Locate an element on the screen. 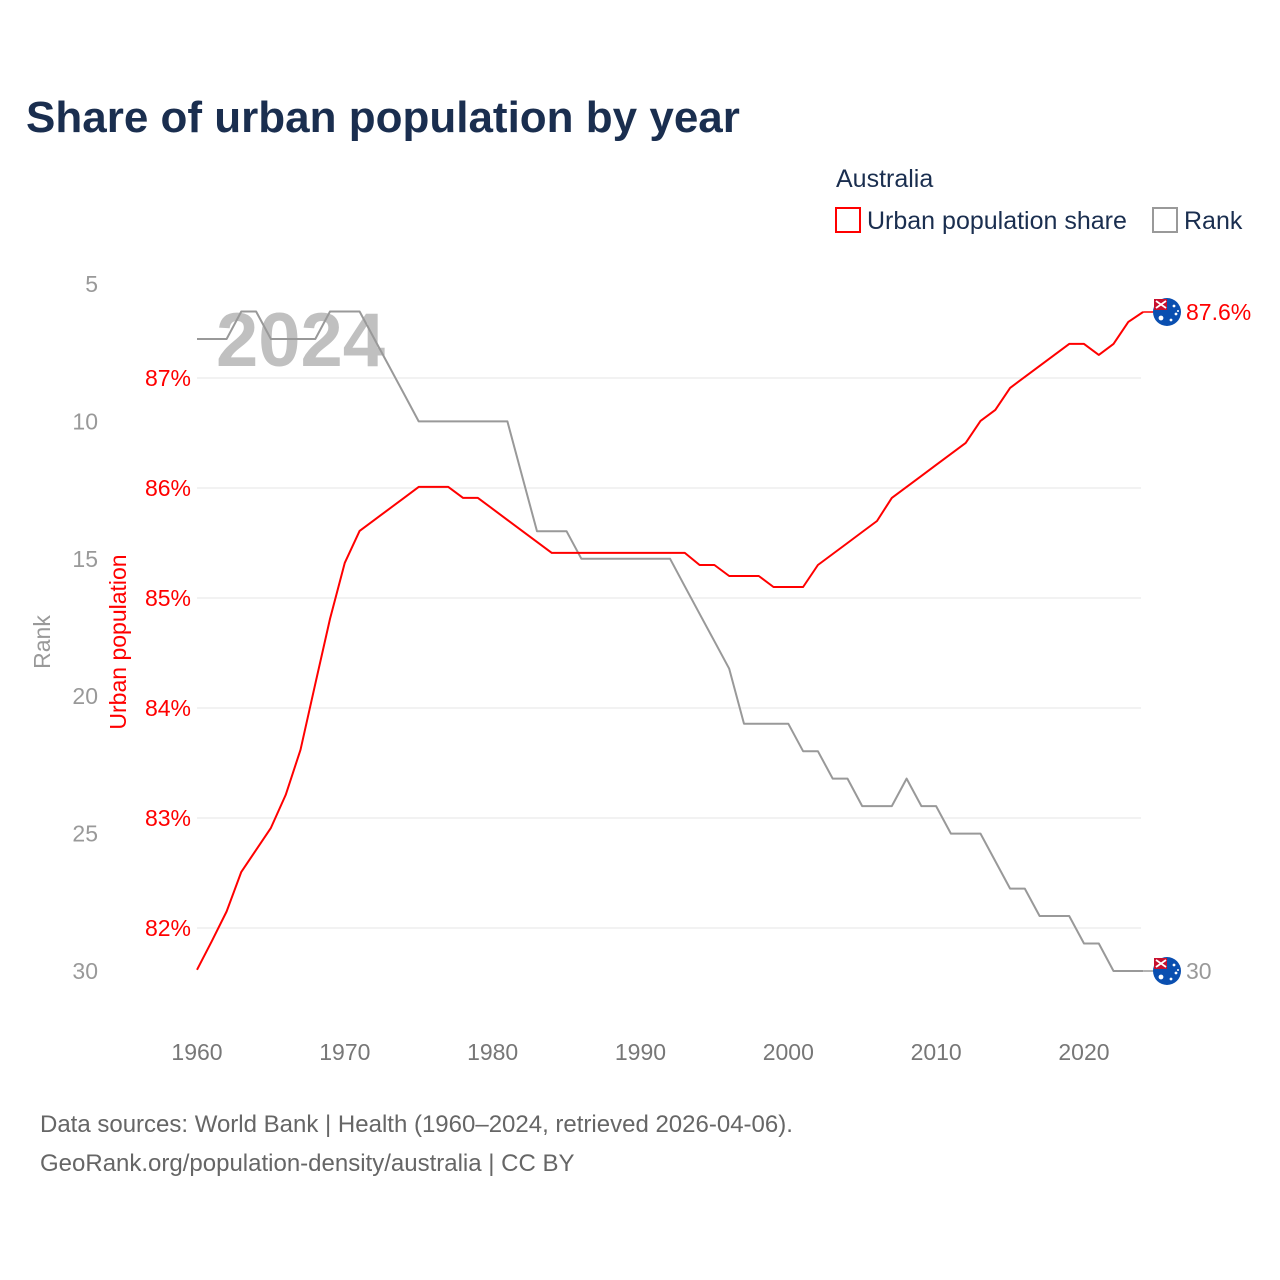 The width and height of the screenshot is (1280, 1280). urban-axis-title: Urban population is located at coordinates (118, 641).